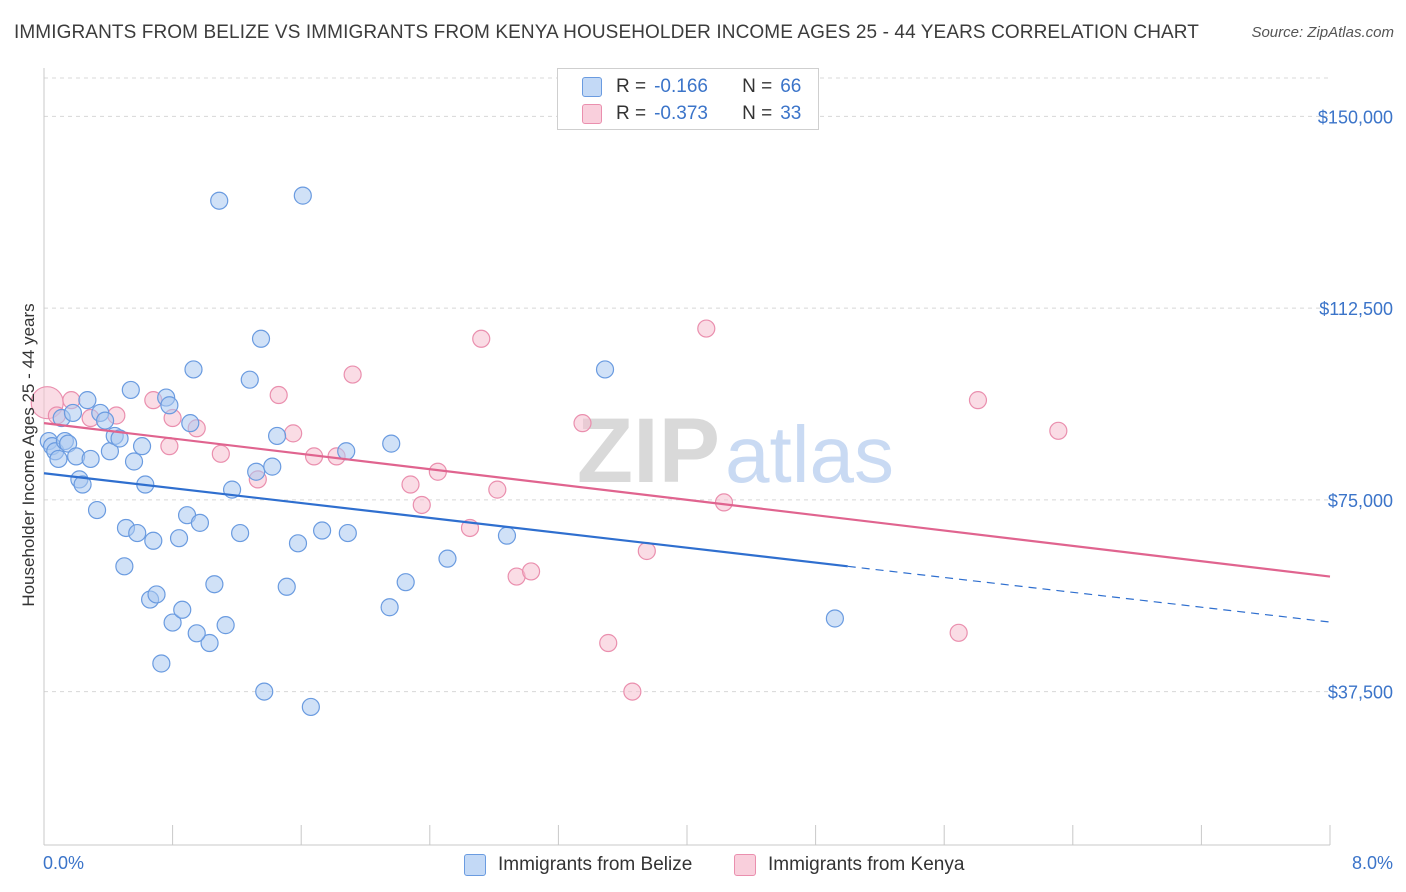 The height and width of the screenshot is (892, 1406). Describe the element at coordinates (28, 454) in the screenshot. I see `y-axis-title: Householder Income Ages 25 - 44 years` at that location.